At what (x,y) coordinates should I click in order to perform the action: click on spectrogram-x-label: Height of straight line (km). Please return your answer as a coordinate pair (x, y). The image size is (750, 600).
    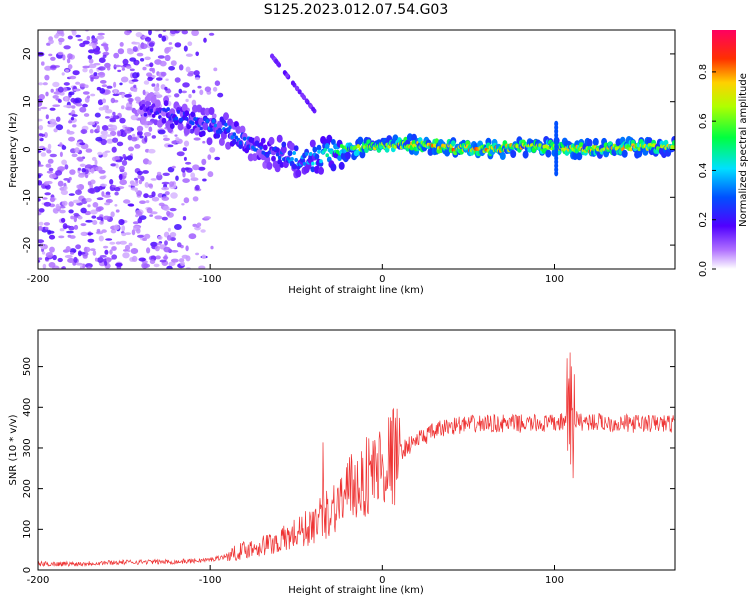
    Looking at the image, I should click on (356, 290).